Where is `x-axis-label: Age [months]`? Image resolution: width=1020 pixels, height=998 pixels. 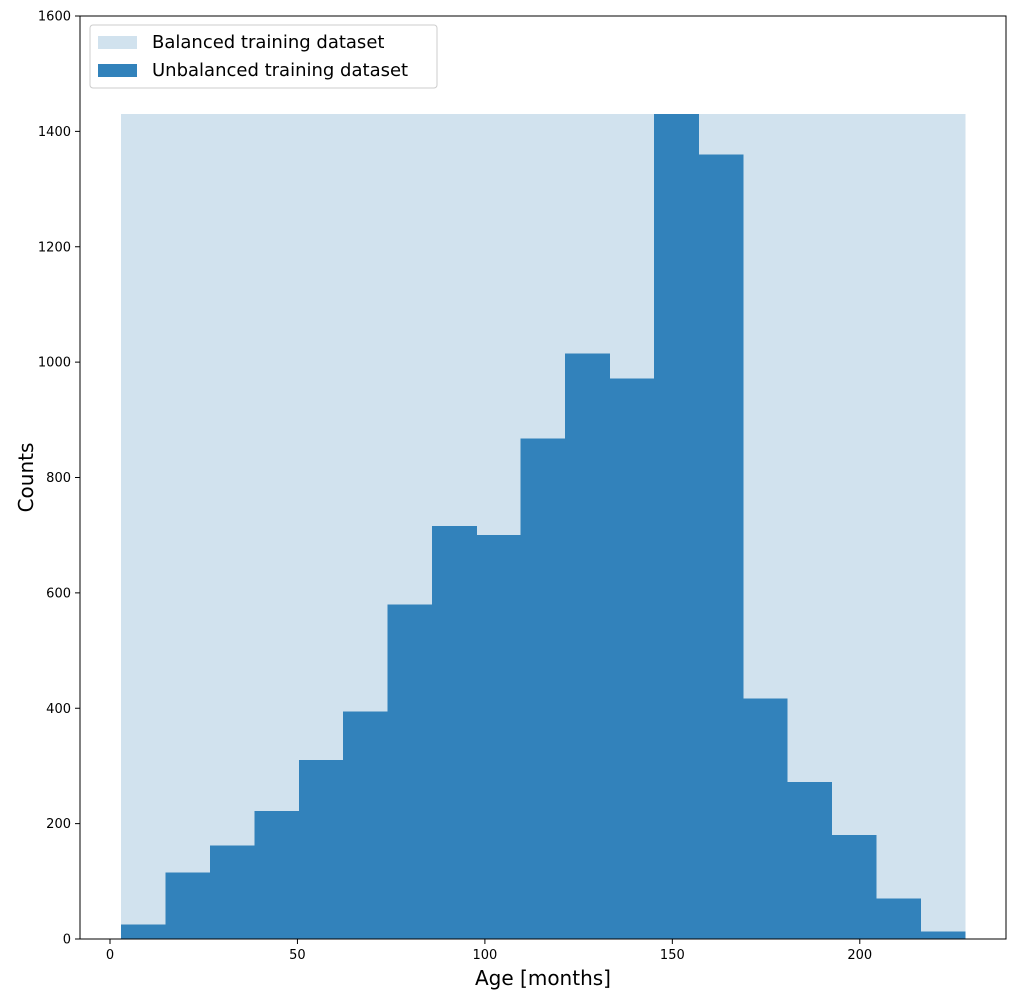 x-axis-label: Age [months] is located at coordinates (543, 978).